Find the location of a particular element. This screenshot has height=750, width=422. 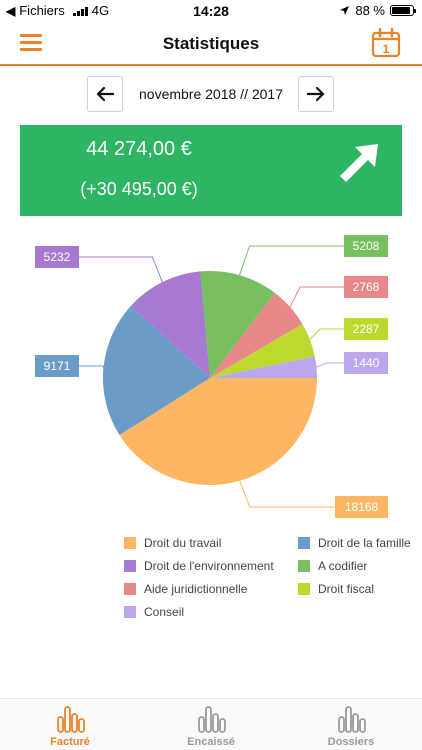

page-title: Statistiques is located at coordinates (211, 43).